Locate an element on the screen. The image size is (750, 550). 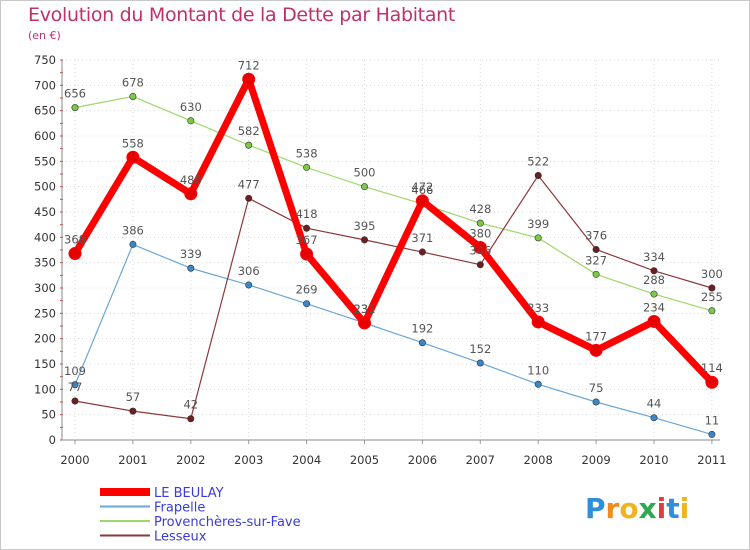
data-label-le-beulay: 177 is located at coordinates (596, 336).